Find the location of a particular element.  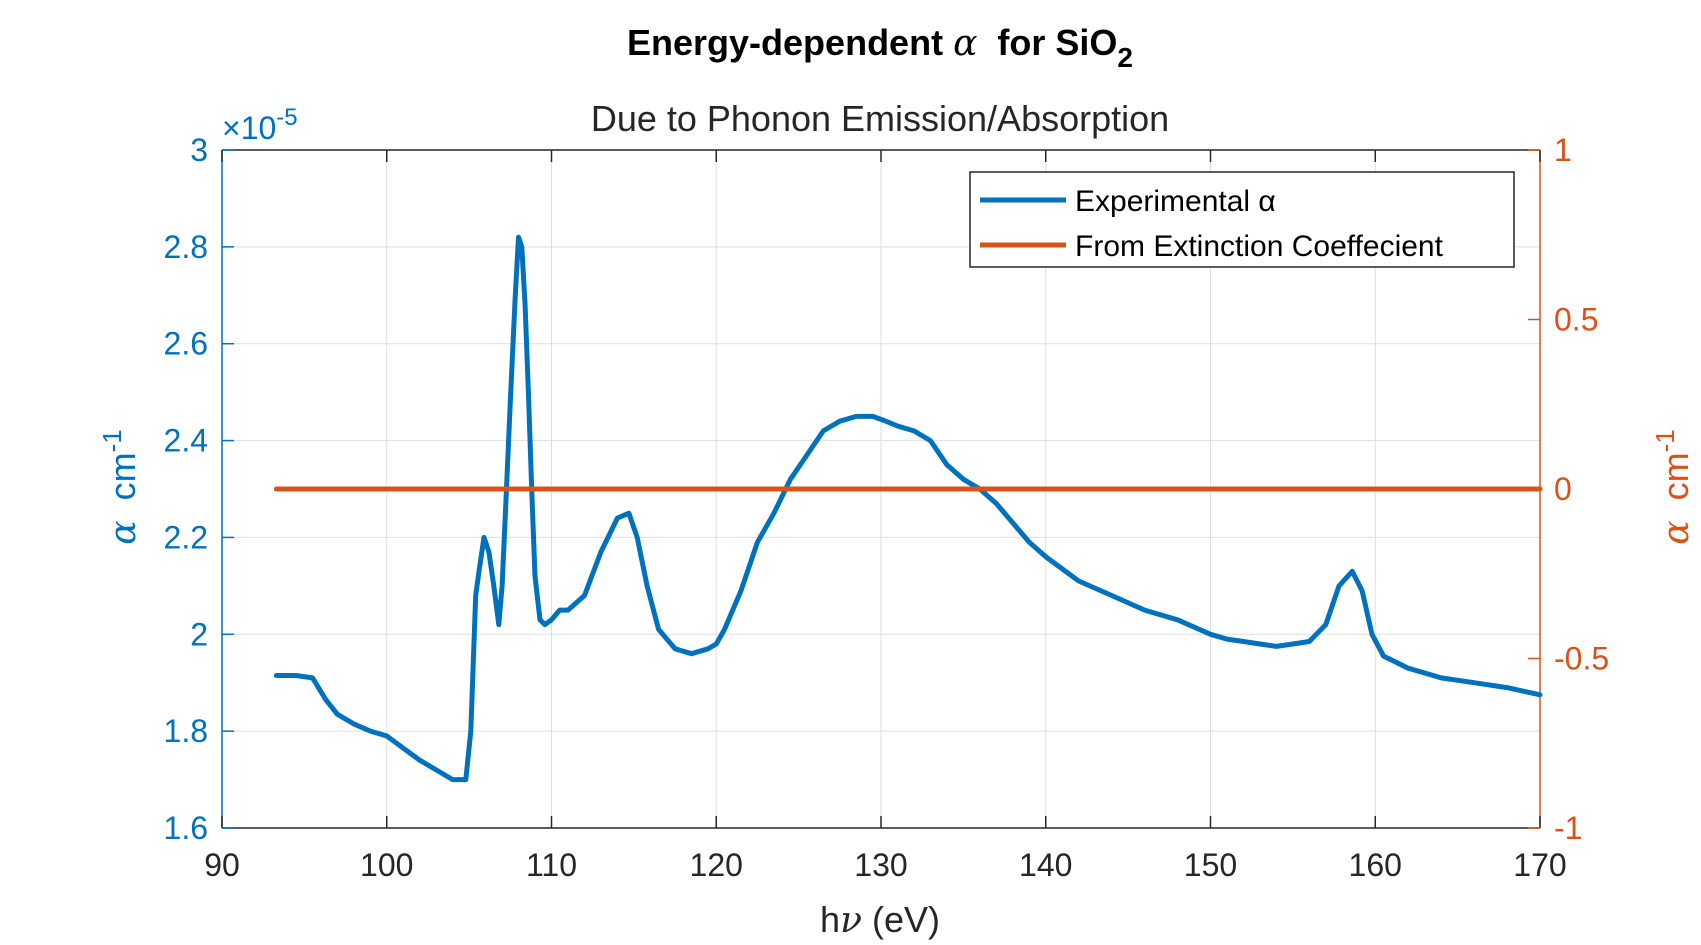

left-y-tick-label: 2.8 is located at coordinates (186, 247).